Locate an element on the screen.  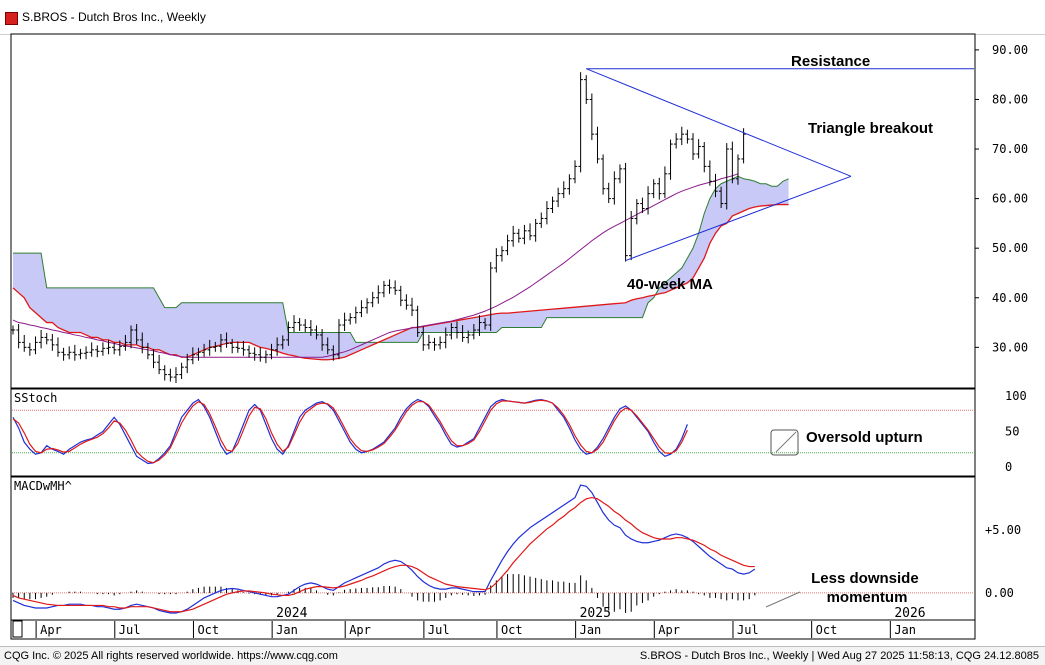
momentum-annotation: Less downside momentum is located at coordinates (867, 588).